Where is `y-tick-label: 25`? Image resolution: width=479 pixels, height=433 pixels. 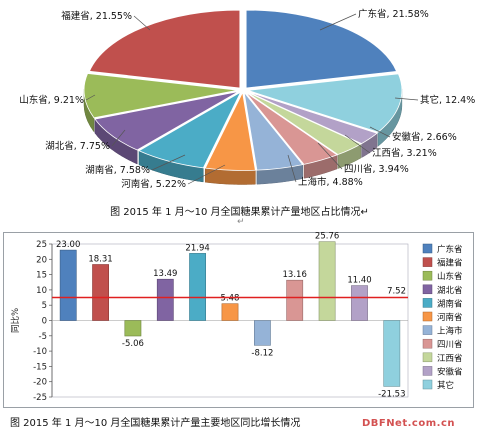 y-tick-label: 25 is located at coordinates (41, 245).